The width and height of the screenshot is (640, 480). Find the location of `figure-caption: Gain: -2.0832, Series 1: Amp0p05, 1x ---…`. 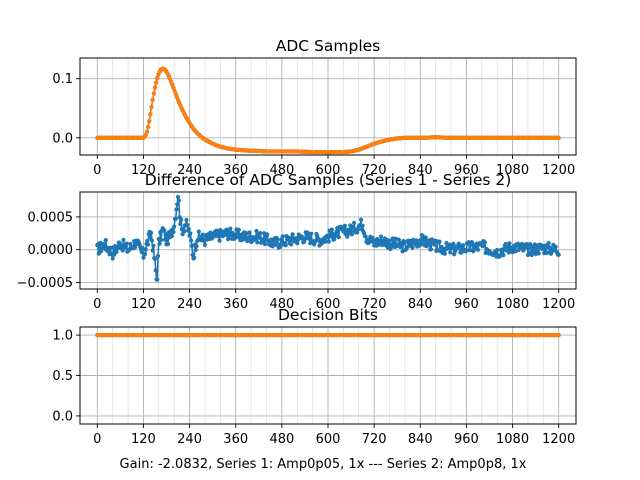

figure-caption: Gain: -2.0832, Series 1: Amp0p05, 1x ---… is located at coordinates (323, 464).